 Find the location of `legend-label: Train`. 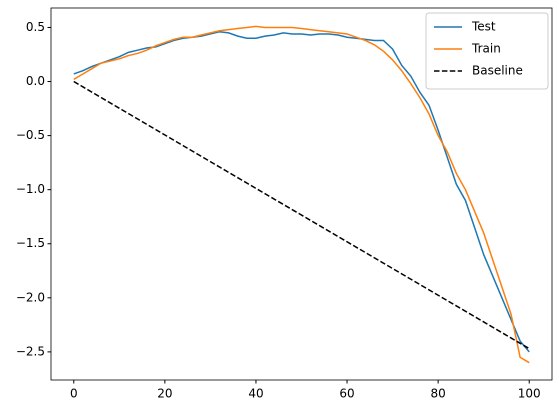

legend-label: Train is located at coordinates (486, 49).